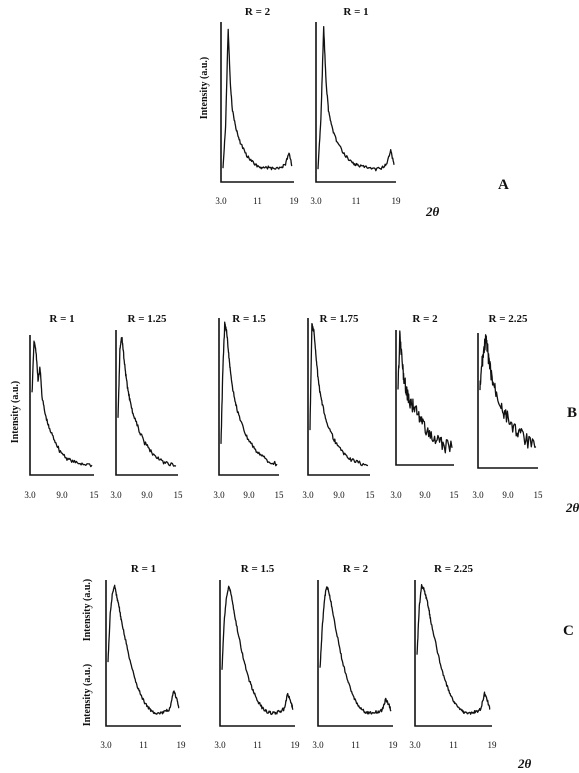  I want to click on subplot-b-4: R = 1.75 3.0 9.0 15, so click(338, 406).